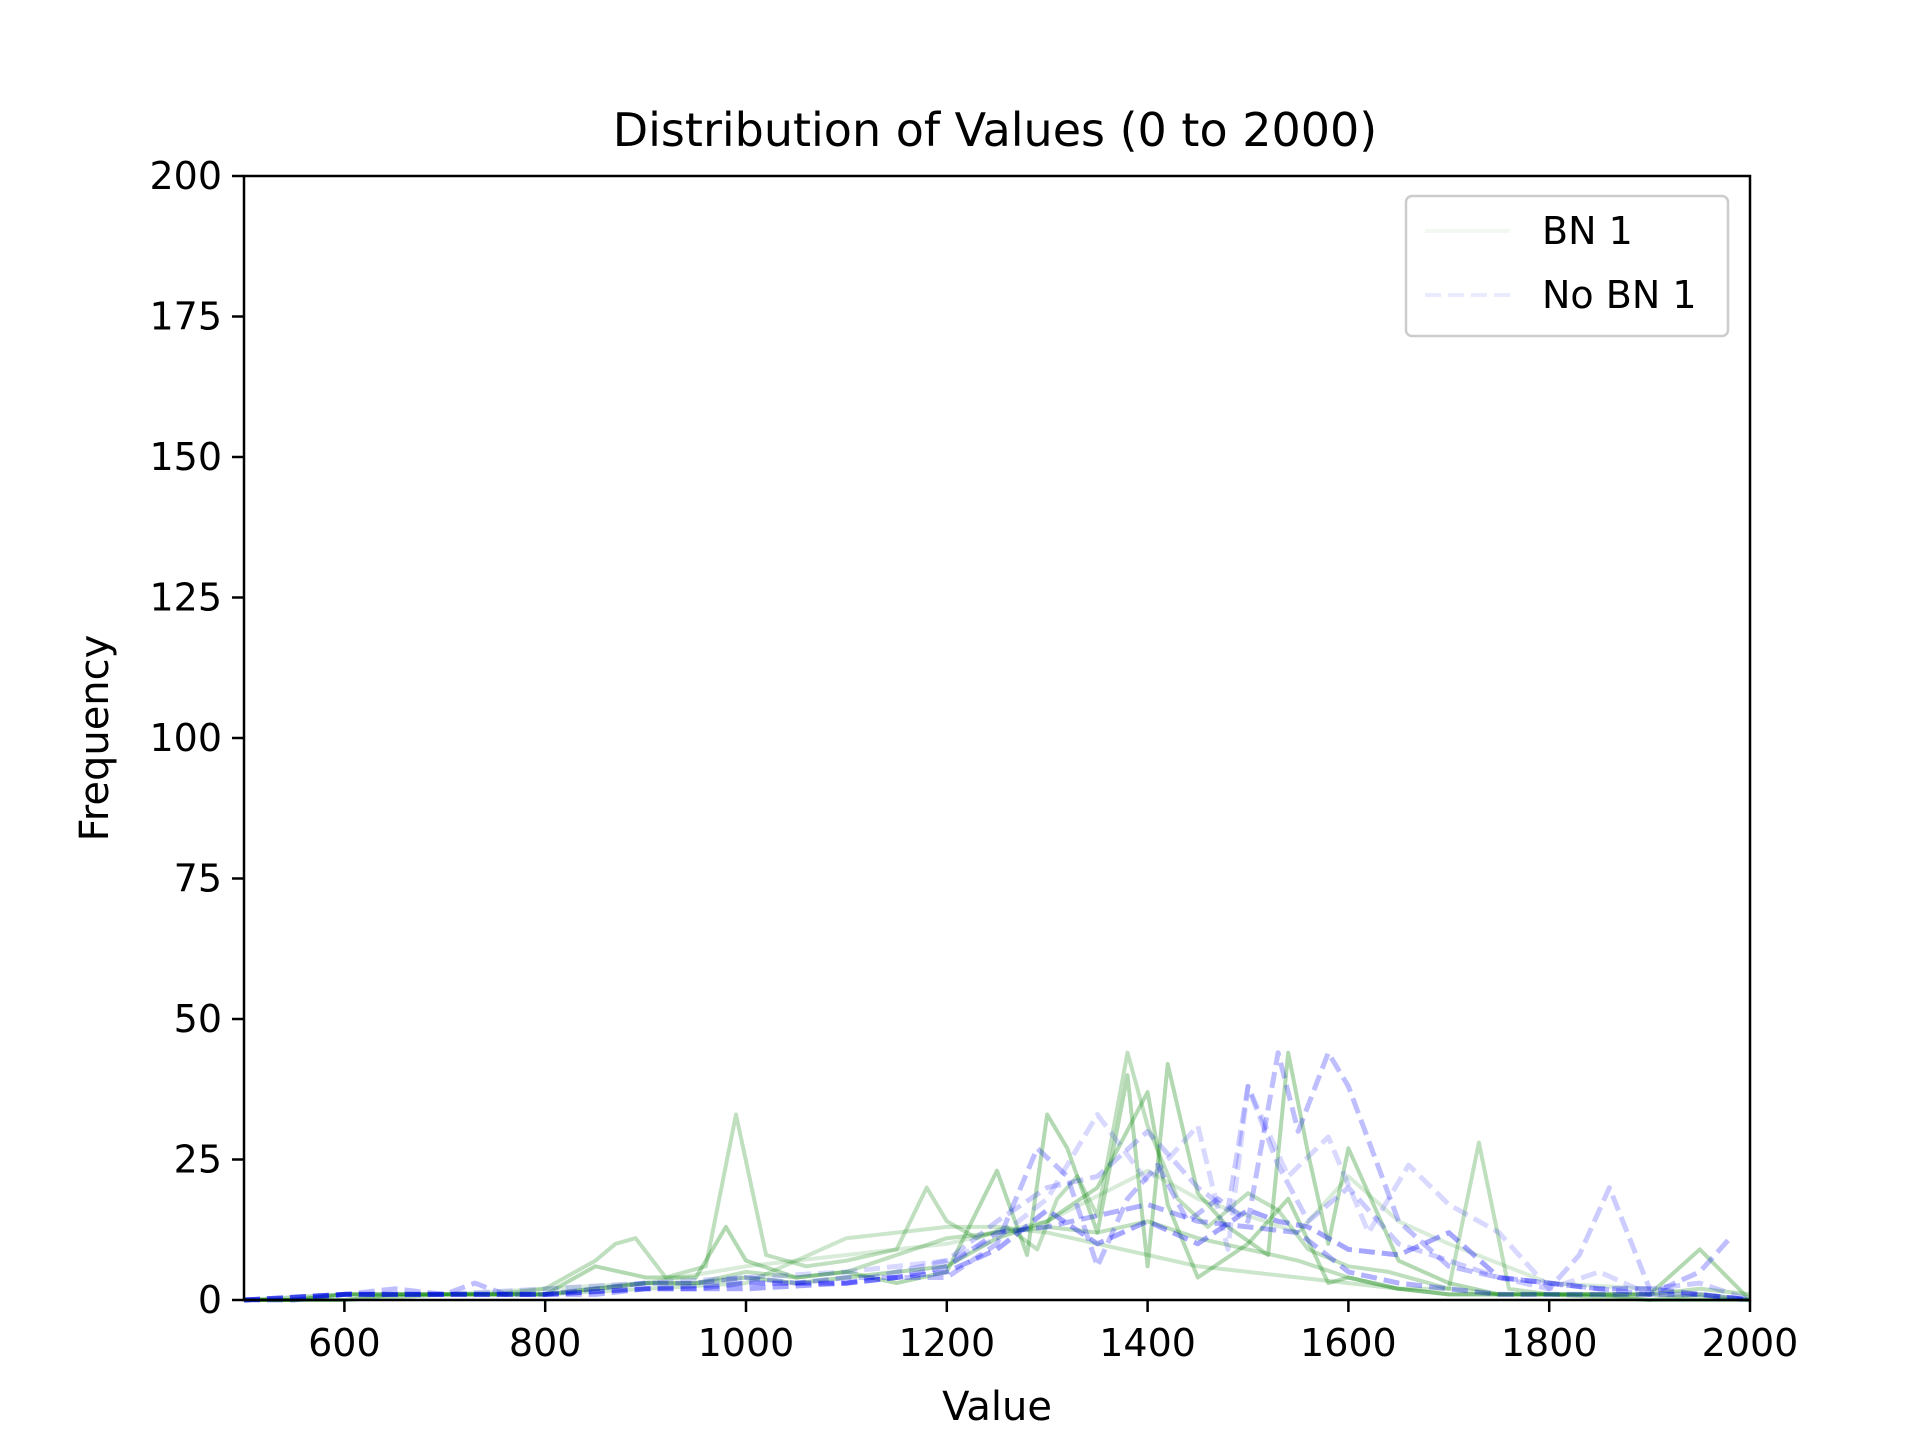  What do you see at coordinates (185, 176) in the screenshot?
I see `y-tick-label: 200` at bounding box center [185, 176].